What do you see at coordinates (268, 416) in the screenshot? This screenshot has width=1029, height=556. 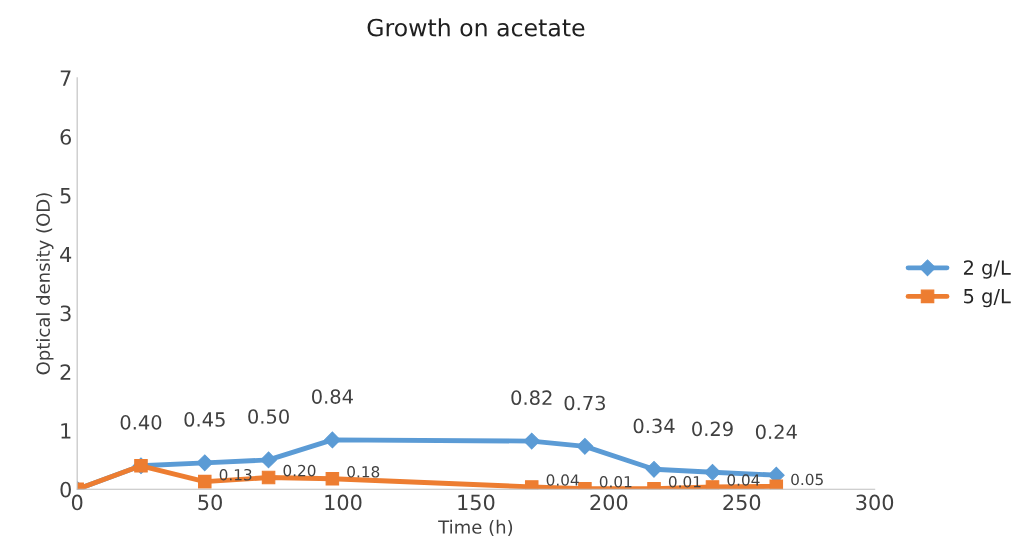 I see `data-label: 0.50` at bounding box center [268, 416].